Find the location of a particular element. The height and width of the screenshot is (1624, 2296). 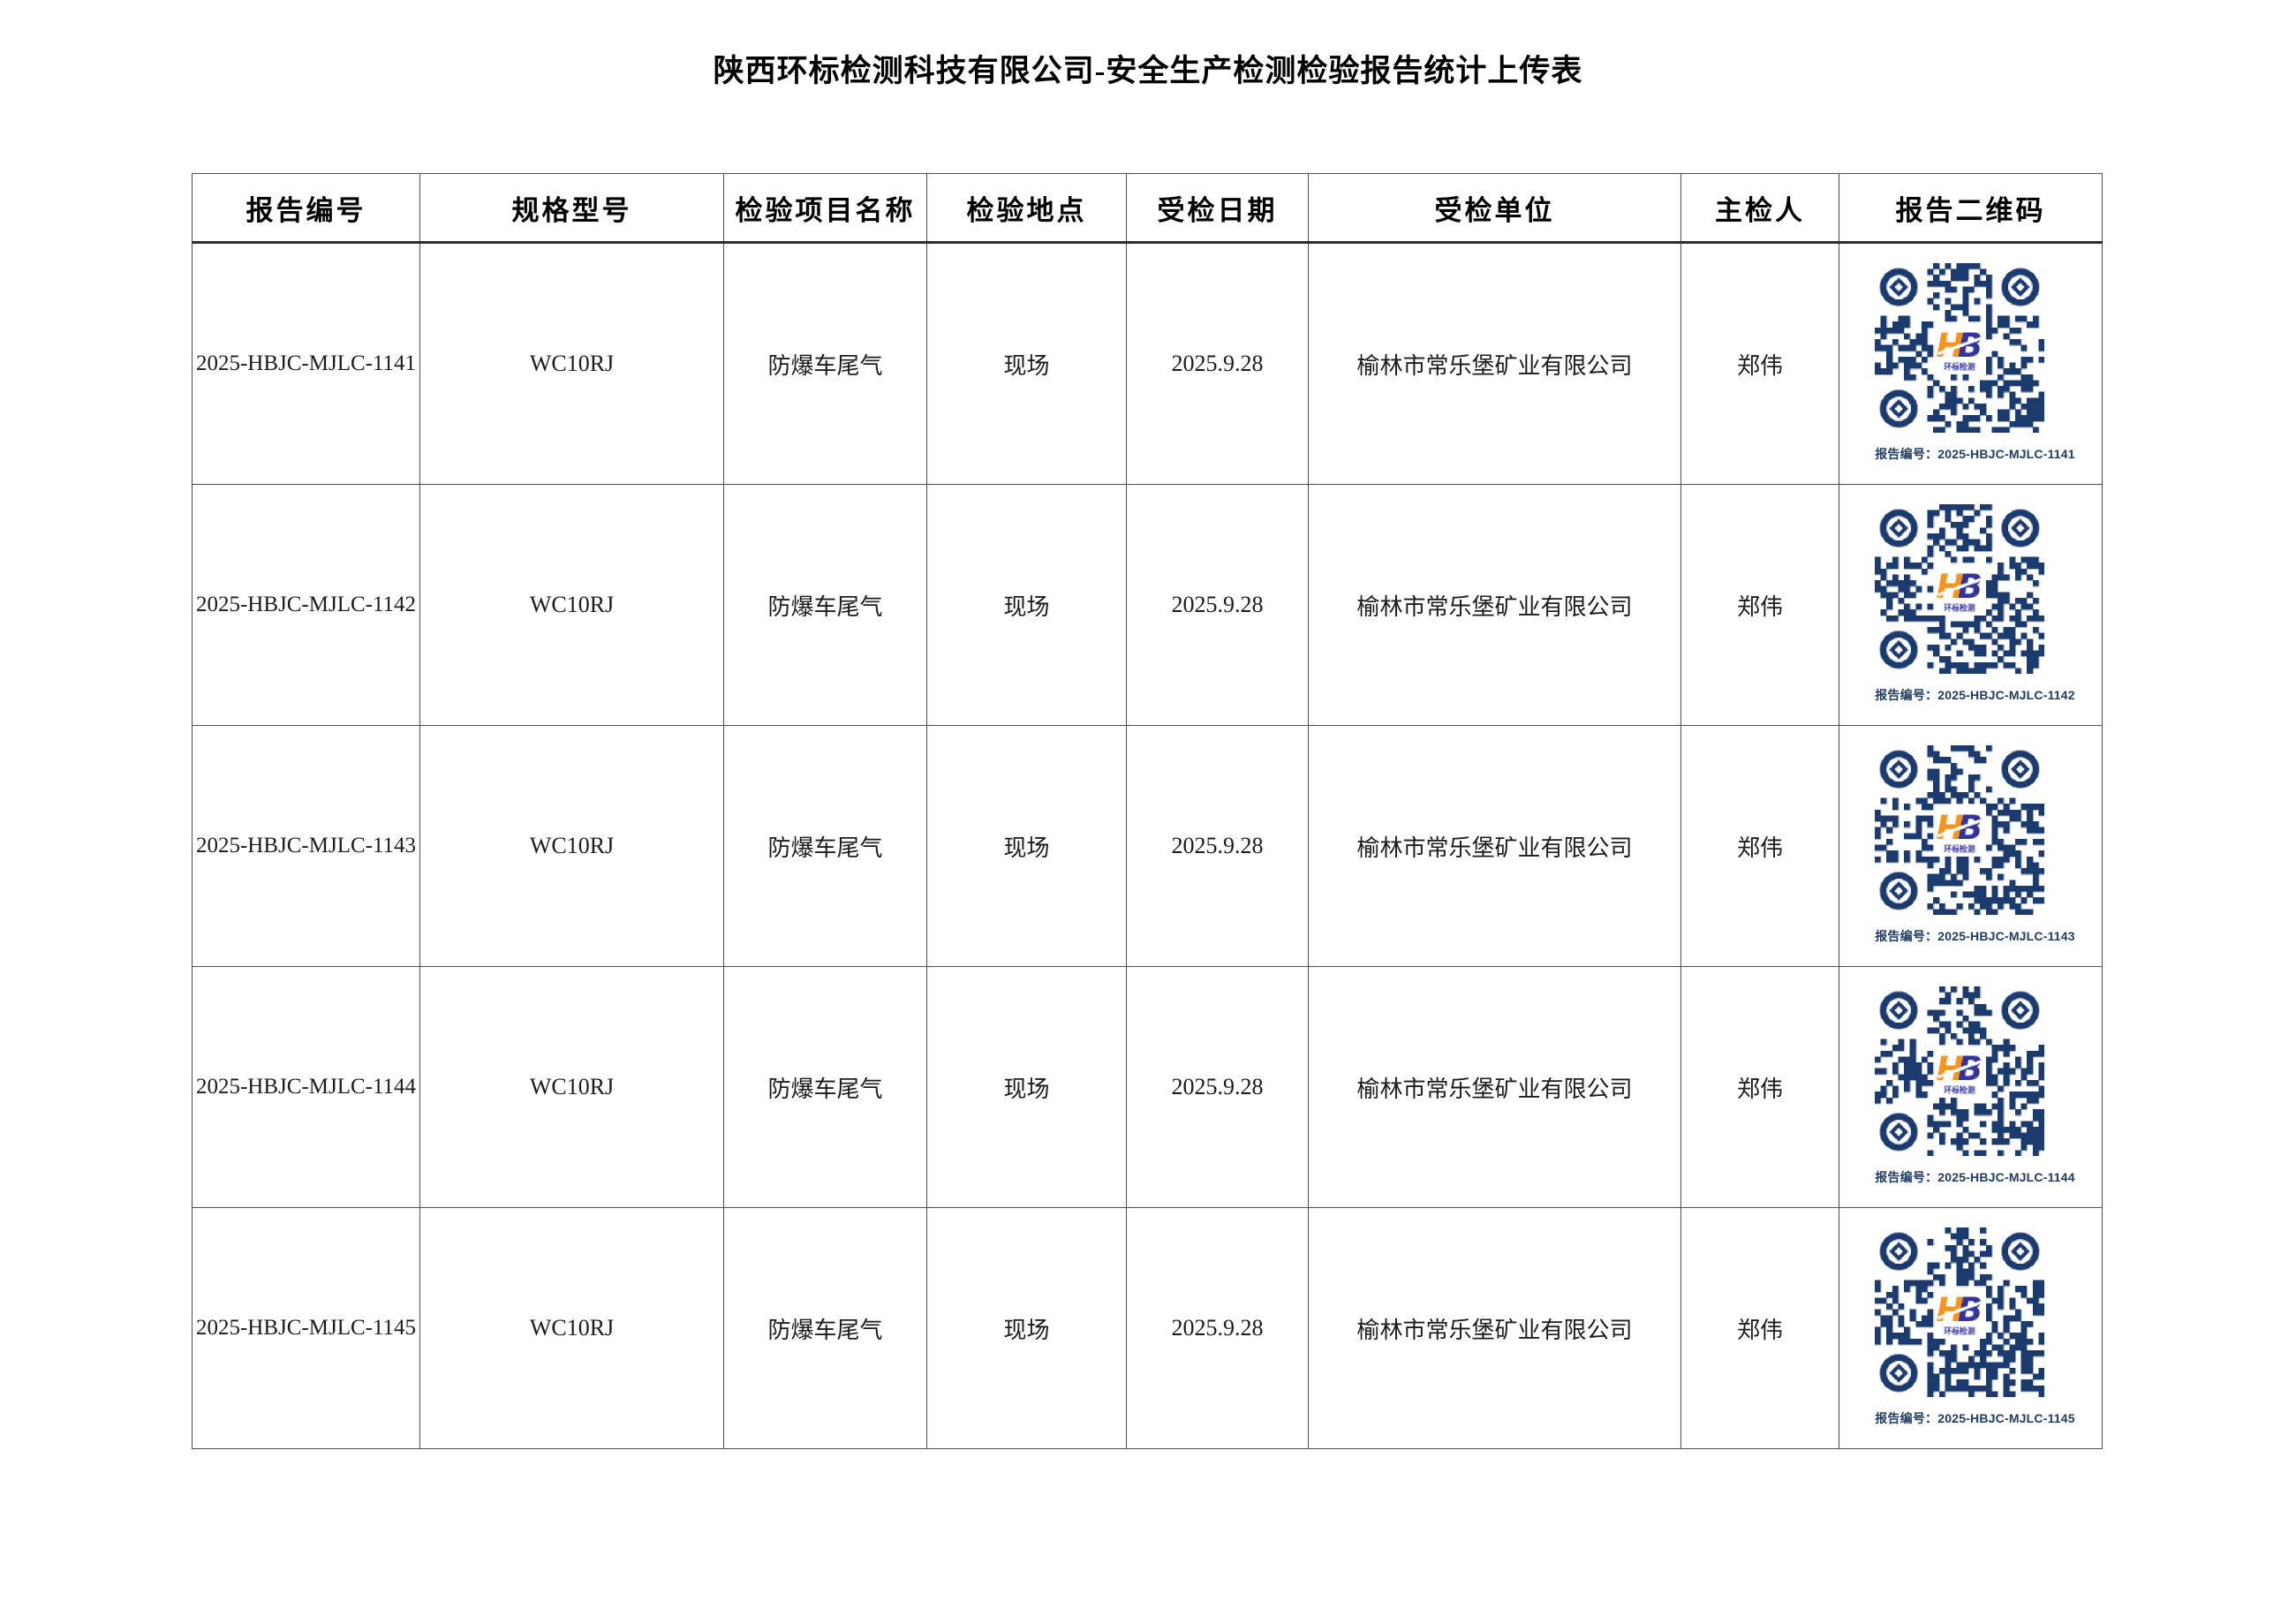

qr-caption: 报告编号：2025-HBJC-MJLC-1141 is located at coordinates (1975, 454).